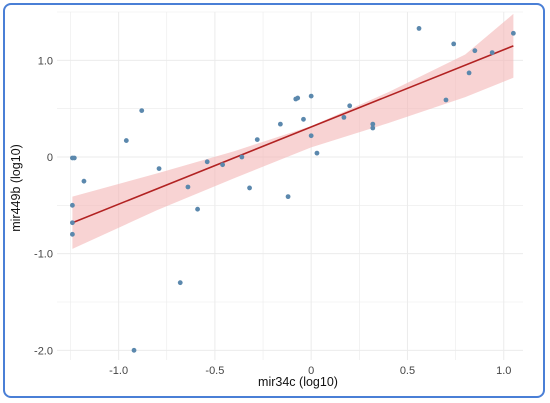  I want to click on y-axis-title: mir449b (log10), so click(16, 188).